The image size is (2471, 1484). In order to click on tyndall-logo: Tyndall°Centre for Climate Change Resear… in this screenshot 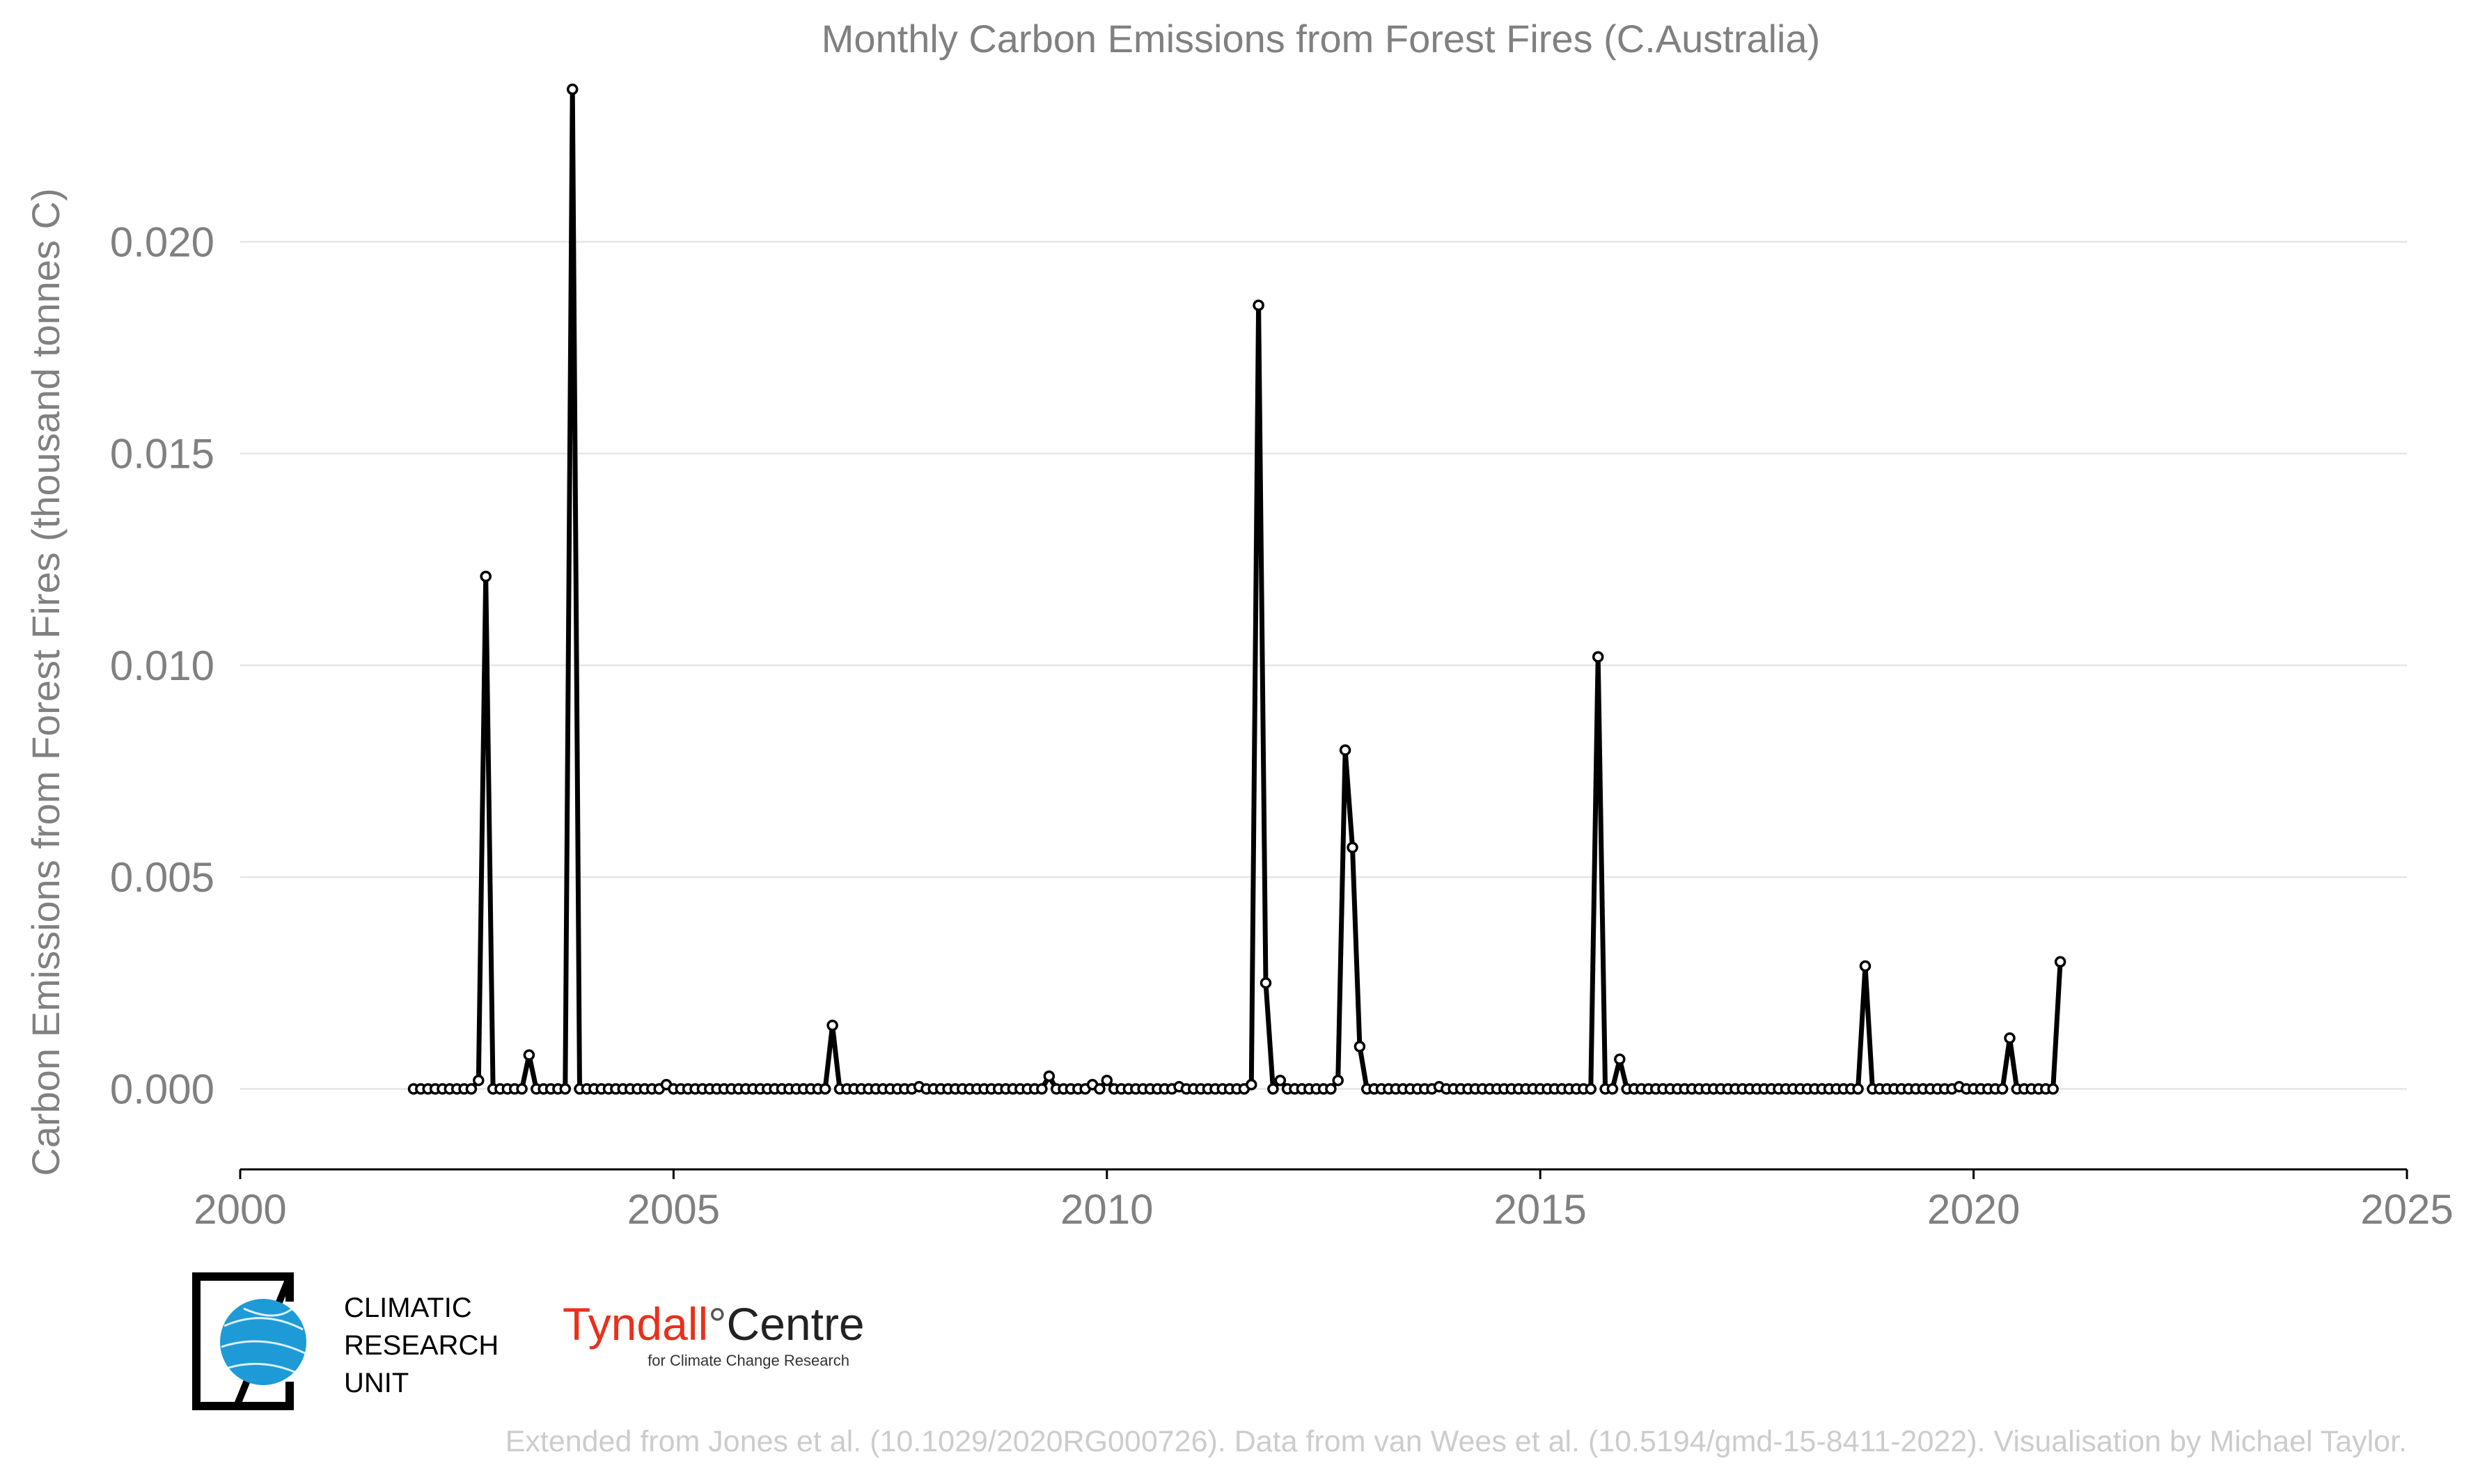, I will do `click(714, 1333)`.